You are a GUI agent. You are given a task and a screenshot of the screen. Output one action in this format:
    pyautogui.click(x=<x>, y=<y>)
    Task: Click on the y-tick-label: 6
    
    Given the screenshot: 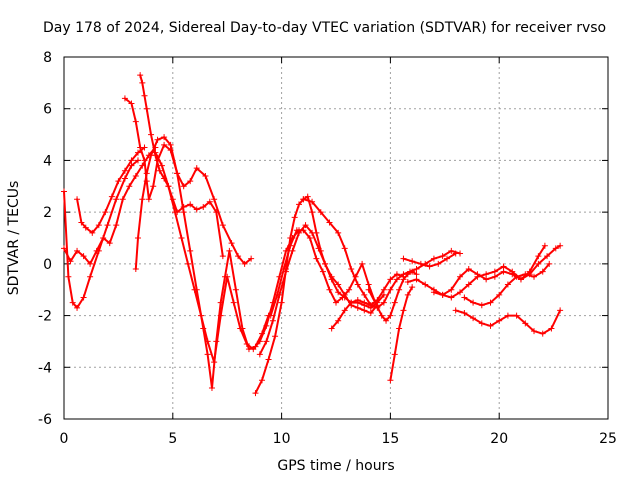 What is the action you would take?
    pyautogui.click(x=47, y=110)
    